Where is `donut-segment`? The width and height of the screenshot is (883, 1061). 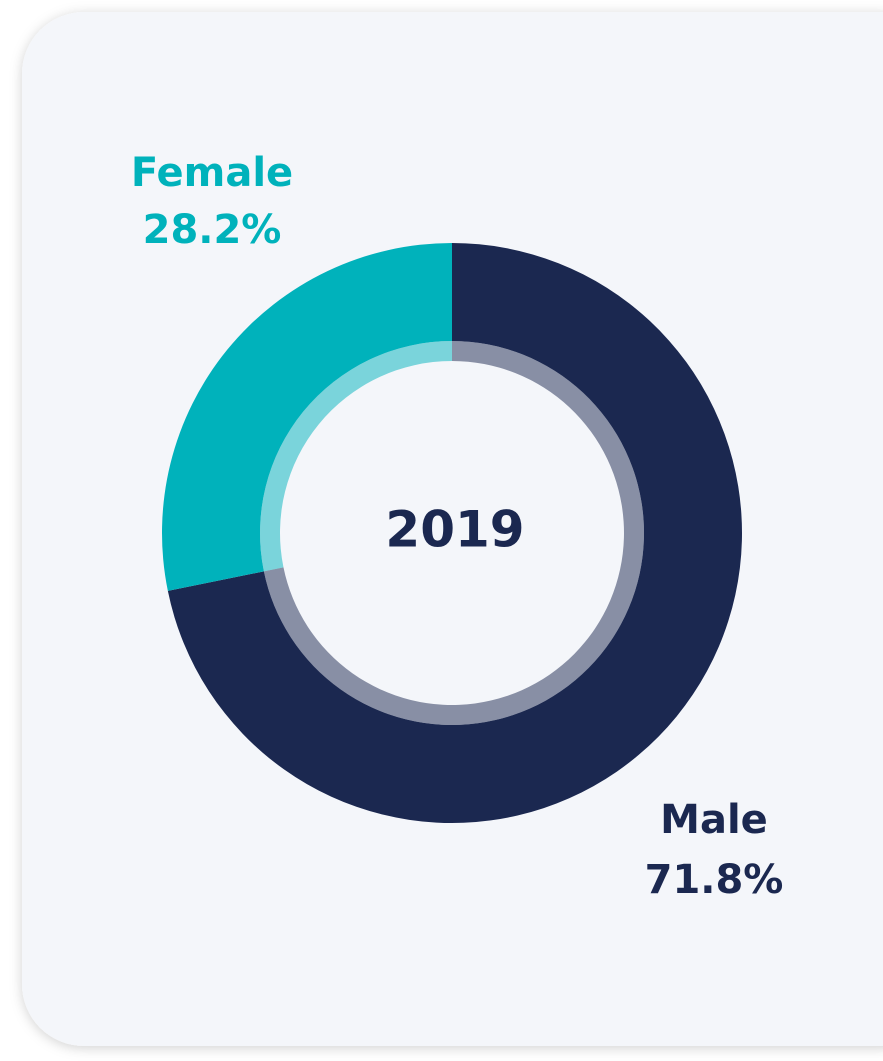
donut-segment is located at coordinates (307, 417).